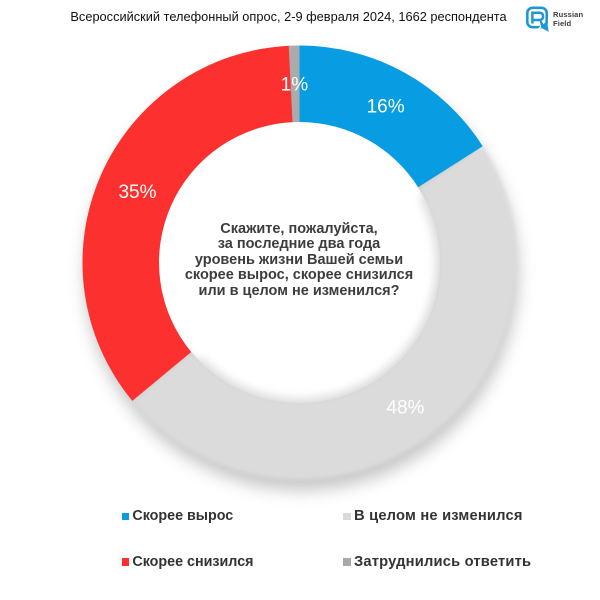 This screenshot has width=600, height=600. Describe the element at coordinates (295, 84) in the screenshot. I see `svg-text: 1%` at that location.